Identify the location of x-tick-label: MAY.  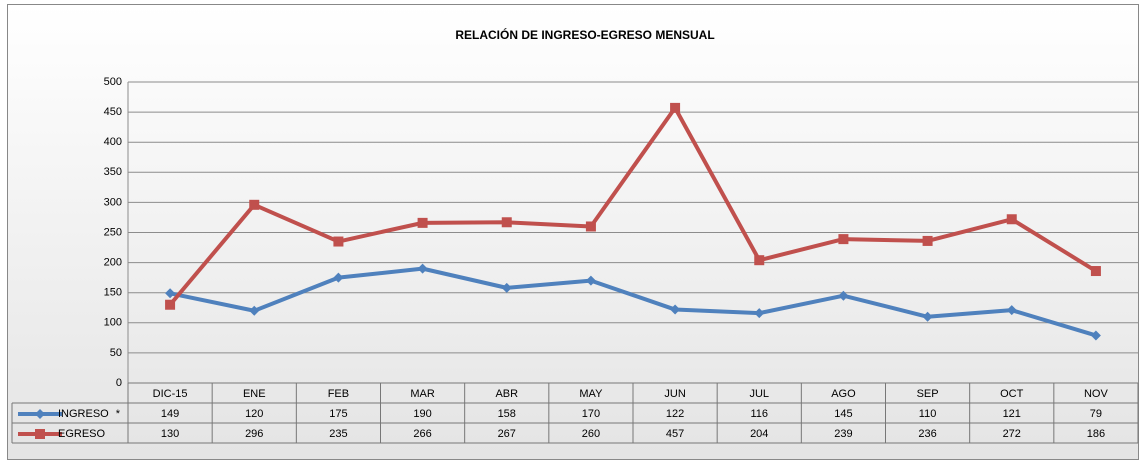
(591, 394).